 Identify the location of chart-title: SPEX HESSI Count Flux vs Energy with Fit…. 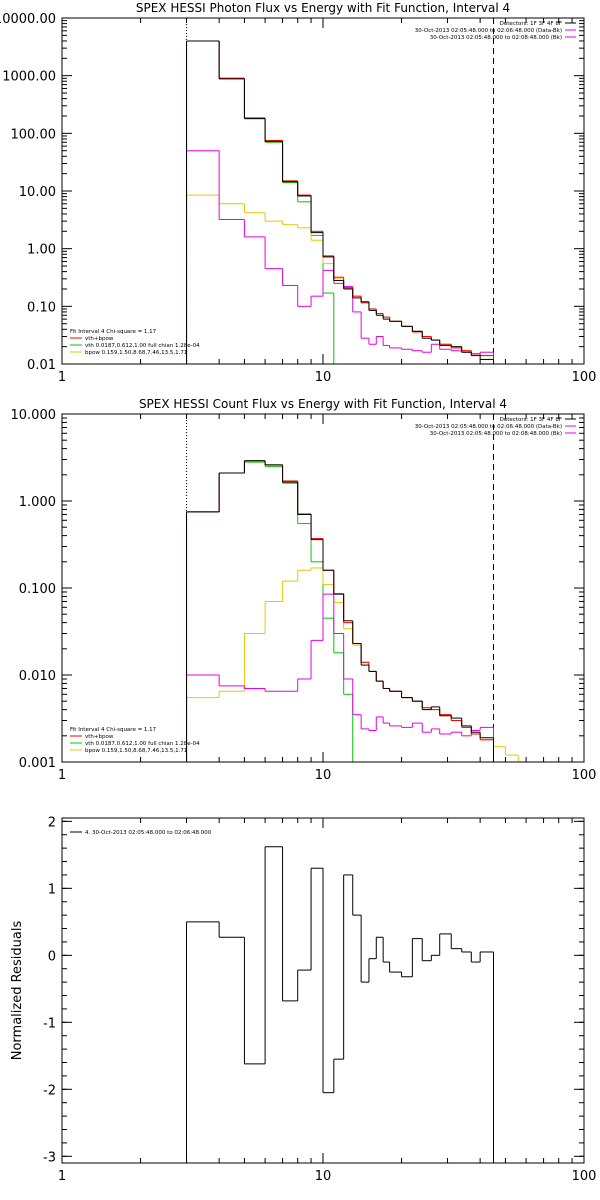
(323, 404).